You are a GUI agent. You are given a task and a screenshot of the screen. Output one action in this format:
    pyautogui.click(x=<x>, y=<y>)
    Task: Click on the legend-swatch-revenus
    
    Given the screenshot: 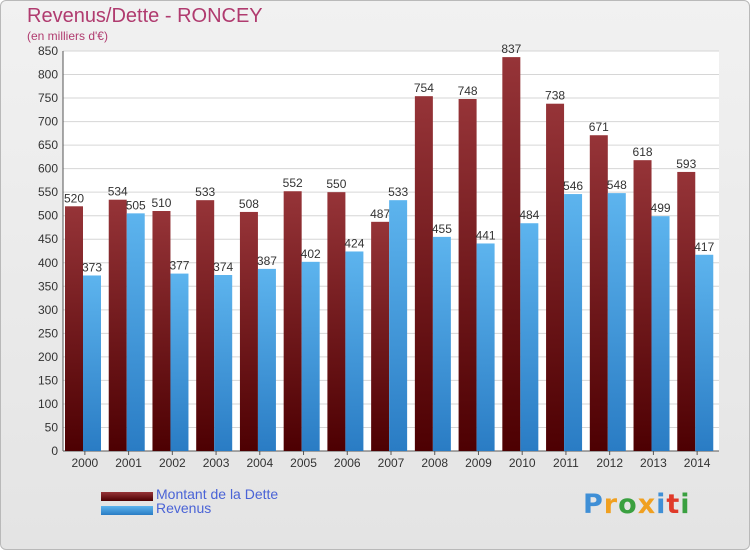 What is the action you would take?
    pyautogui.click(x=127, y=510)
    